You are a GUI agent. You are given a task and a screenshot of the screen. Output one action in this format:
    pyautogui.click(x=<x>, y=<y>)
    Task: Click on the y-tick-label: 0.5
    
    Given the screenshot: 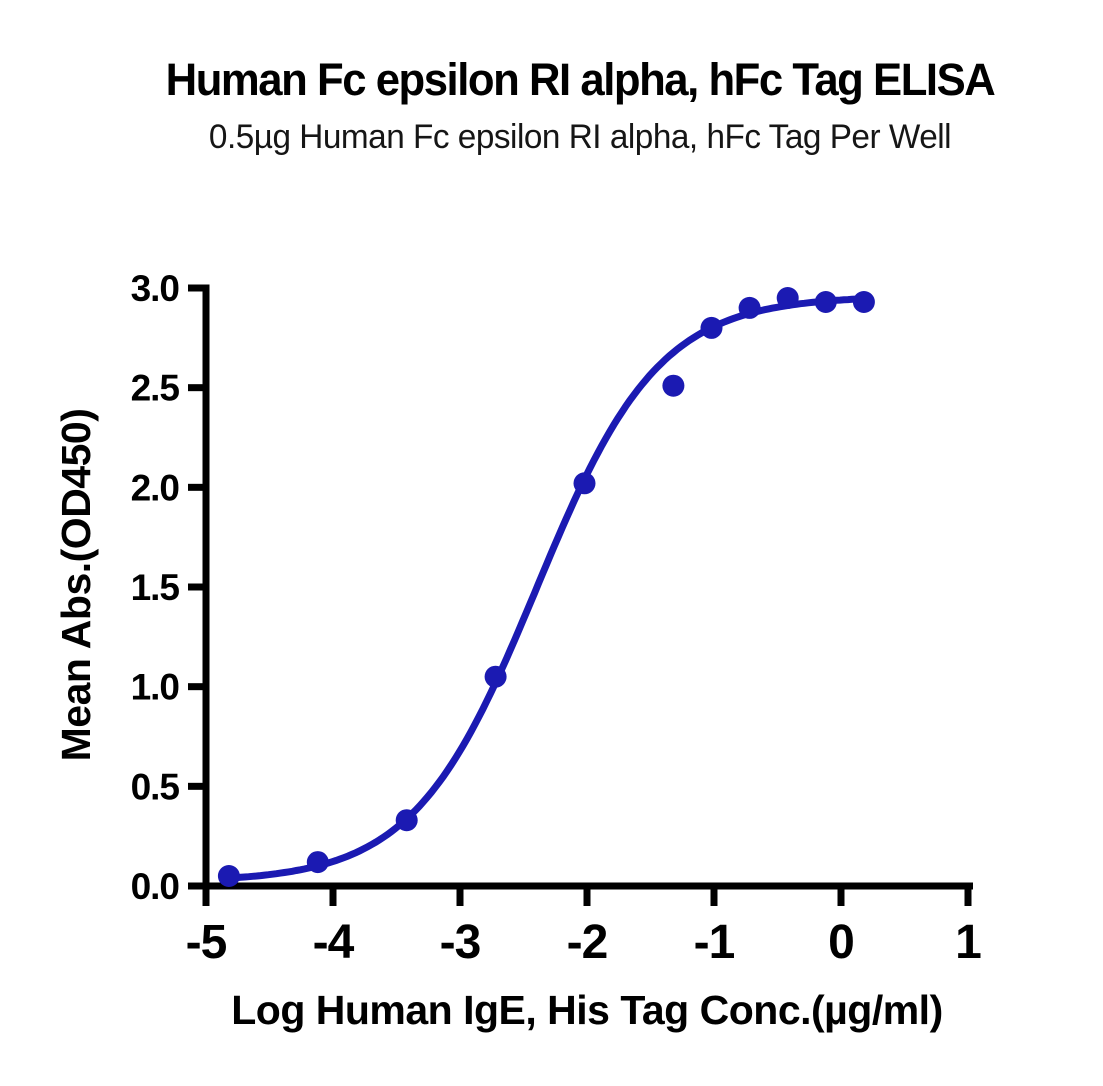 What is the action you would take?
    pyautogui.click(x=155, y=786)
    